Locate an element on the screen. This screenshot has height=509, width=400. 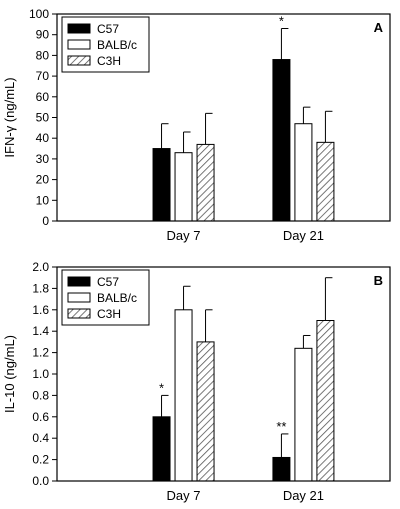
y-tick-label: 10 is located at coordinates (43, 200).